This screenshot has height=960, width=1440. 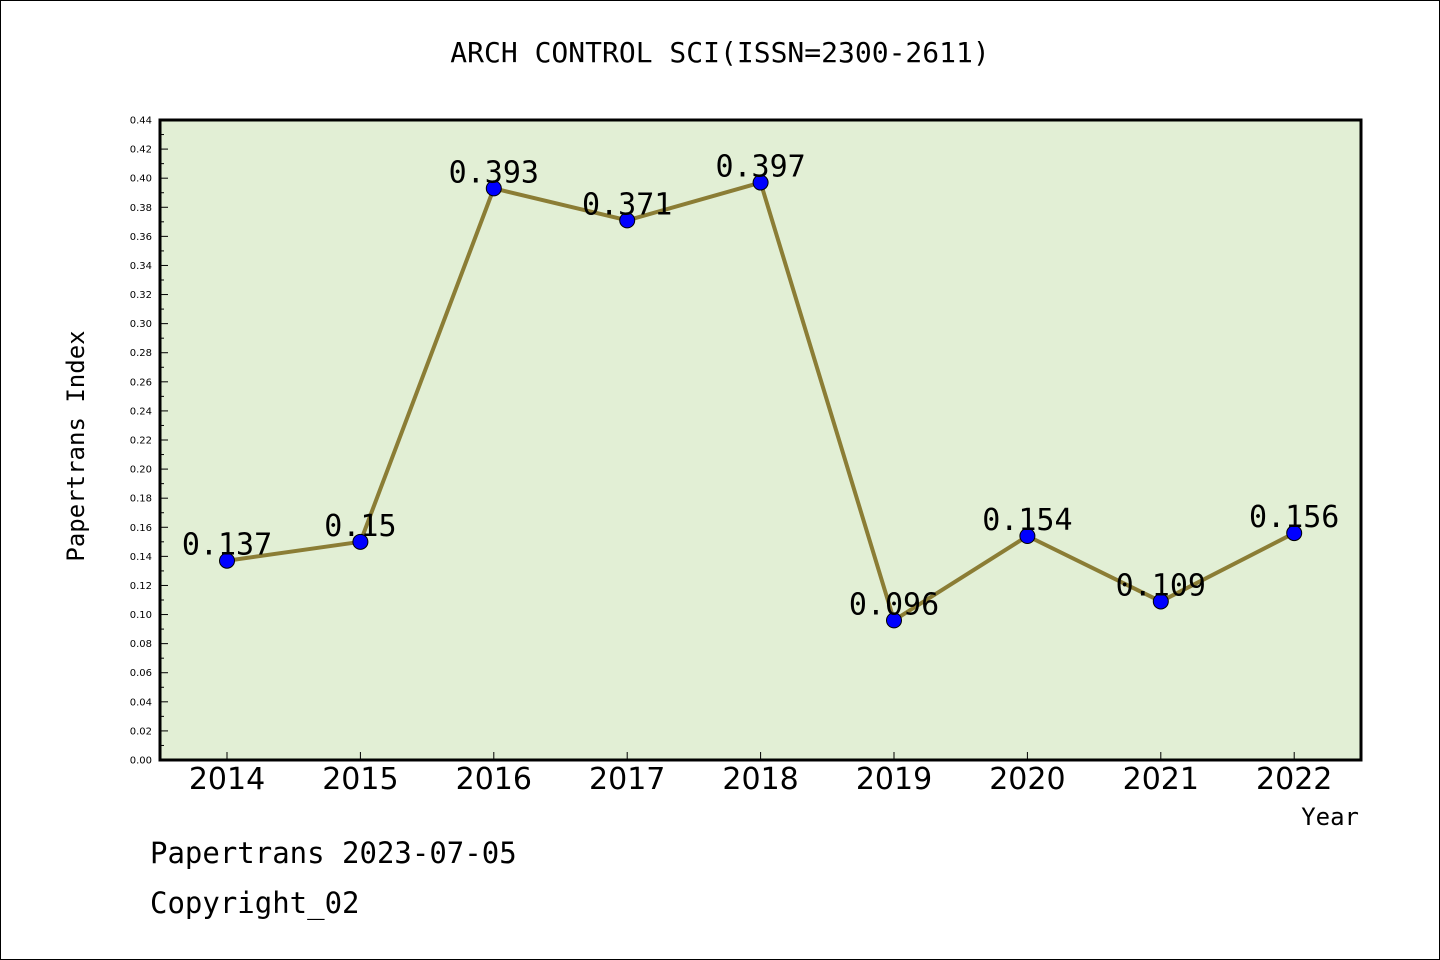 What do you see at coordinates (1161, 585) in the screenshot?
I see `data-label: 0.109` at bounding box center [1161, 585].